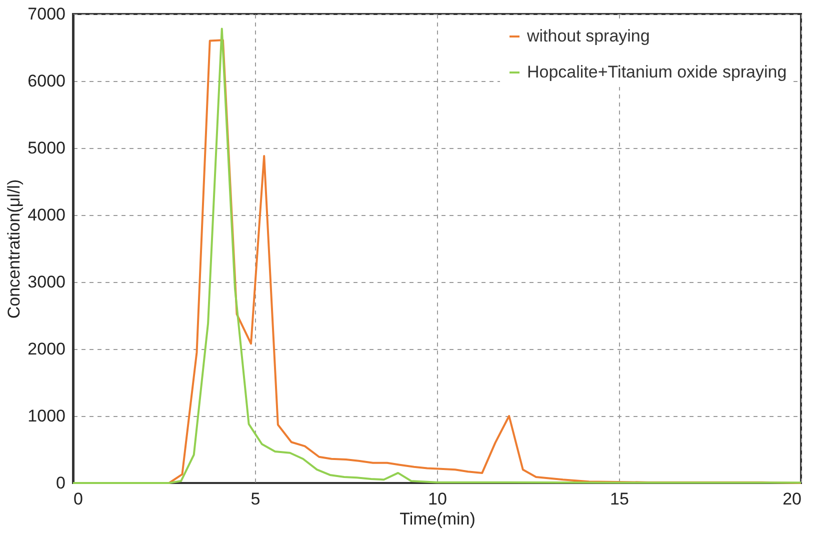  What do you see at coordinates (437, 499) in the screenshot?
I see `x-tick-label: 10` at bounding box center [437, 499].